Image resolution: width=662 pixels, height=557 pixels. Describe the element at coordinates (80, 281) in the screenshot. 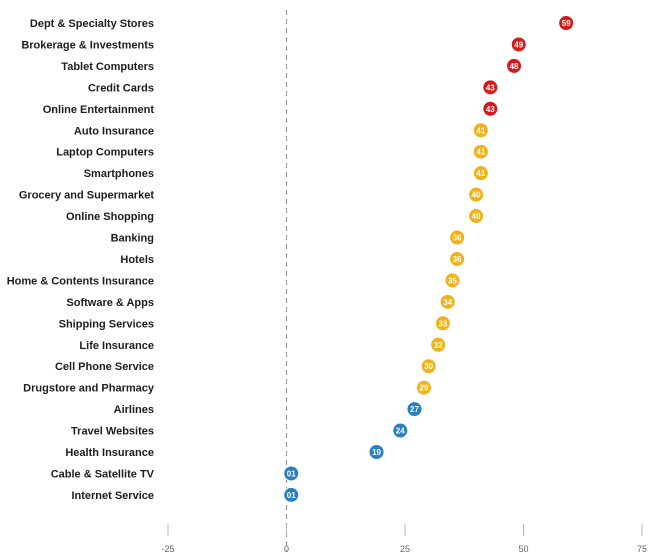

I see `category-label: Home & Contents Insurance` at that location.